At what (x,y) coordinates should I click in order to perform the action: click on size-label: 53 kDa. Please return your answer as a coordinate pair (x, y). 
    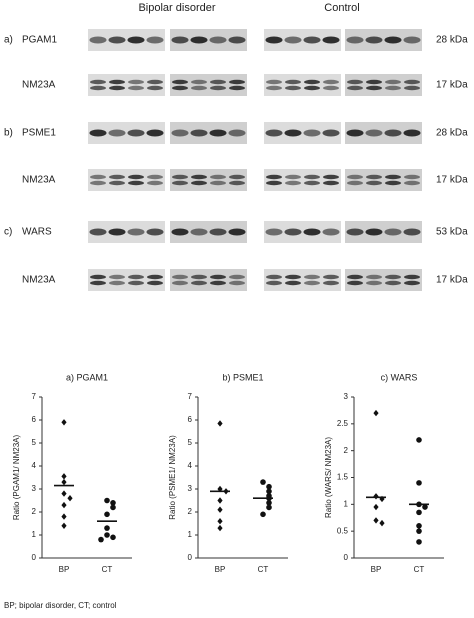
    Looking at the image, I should click on (452, 232).